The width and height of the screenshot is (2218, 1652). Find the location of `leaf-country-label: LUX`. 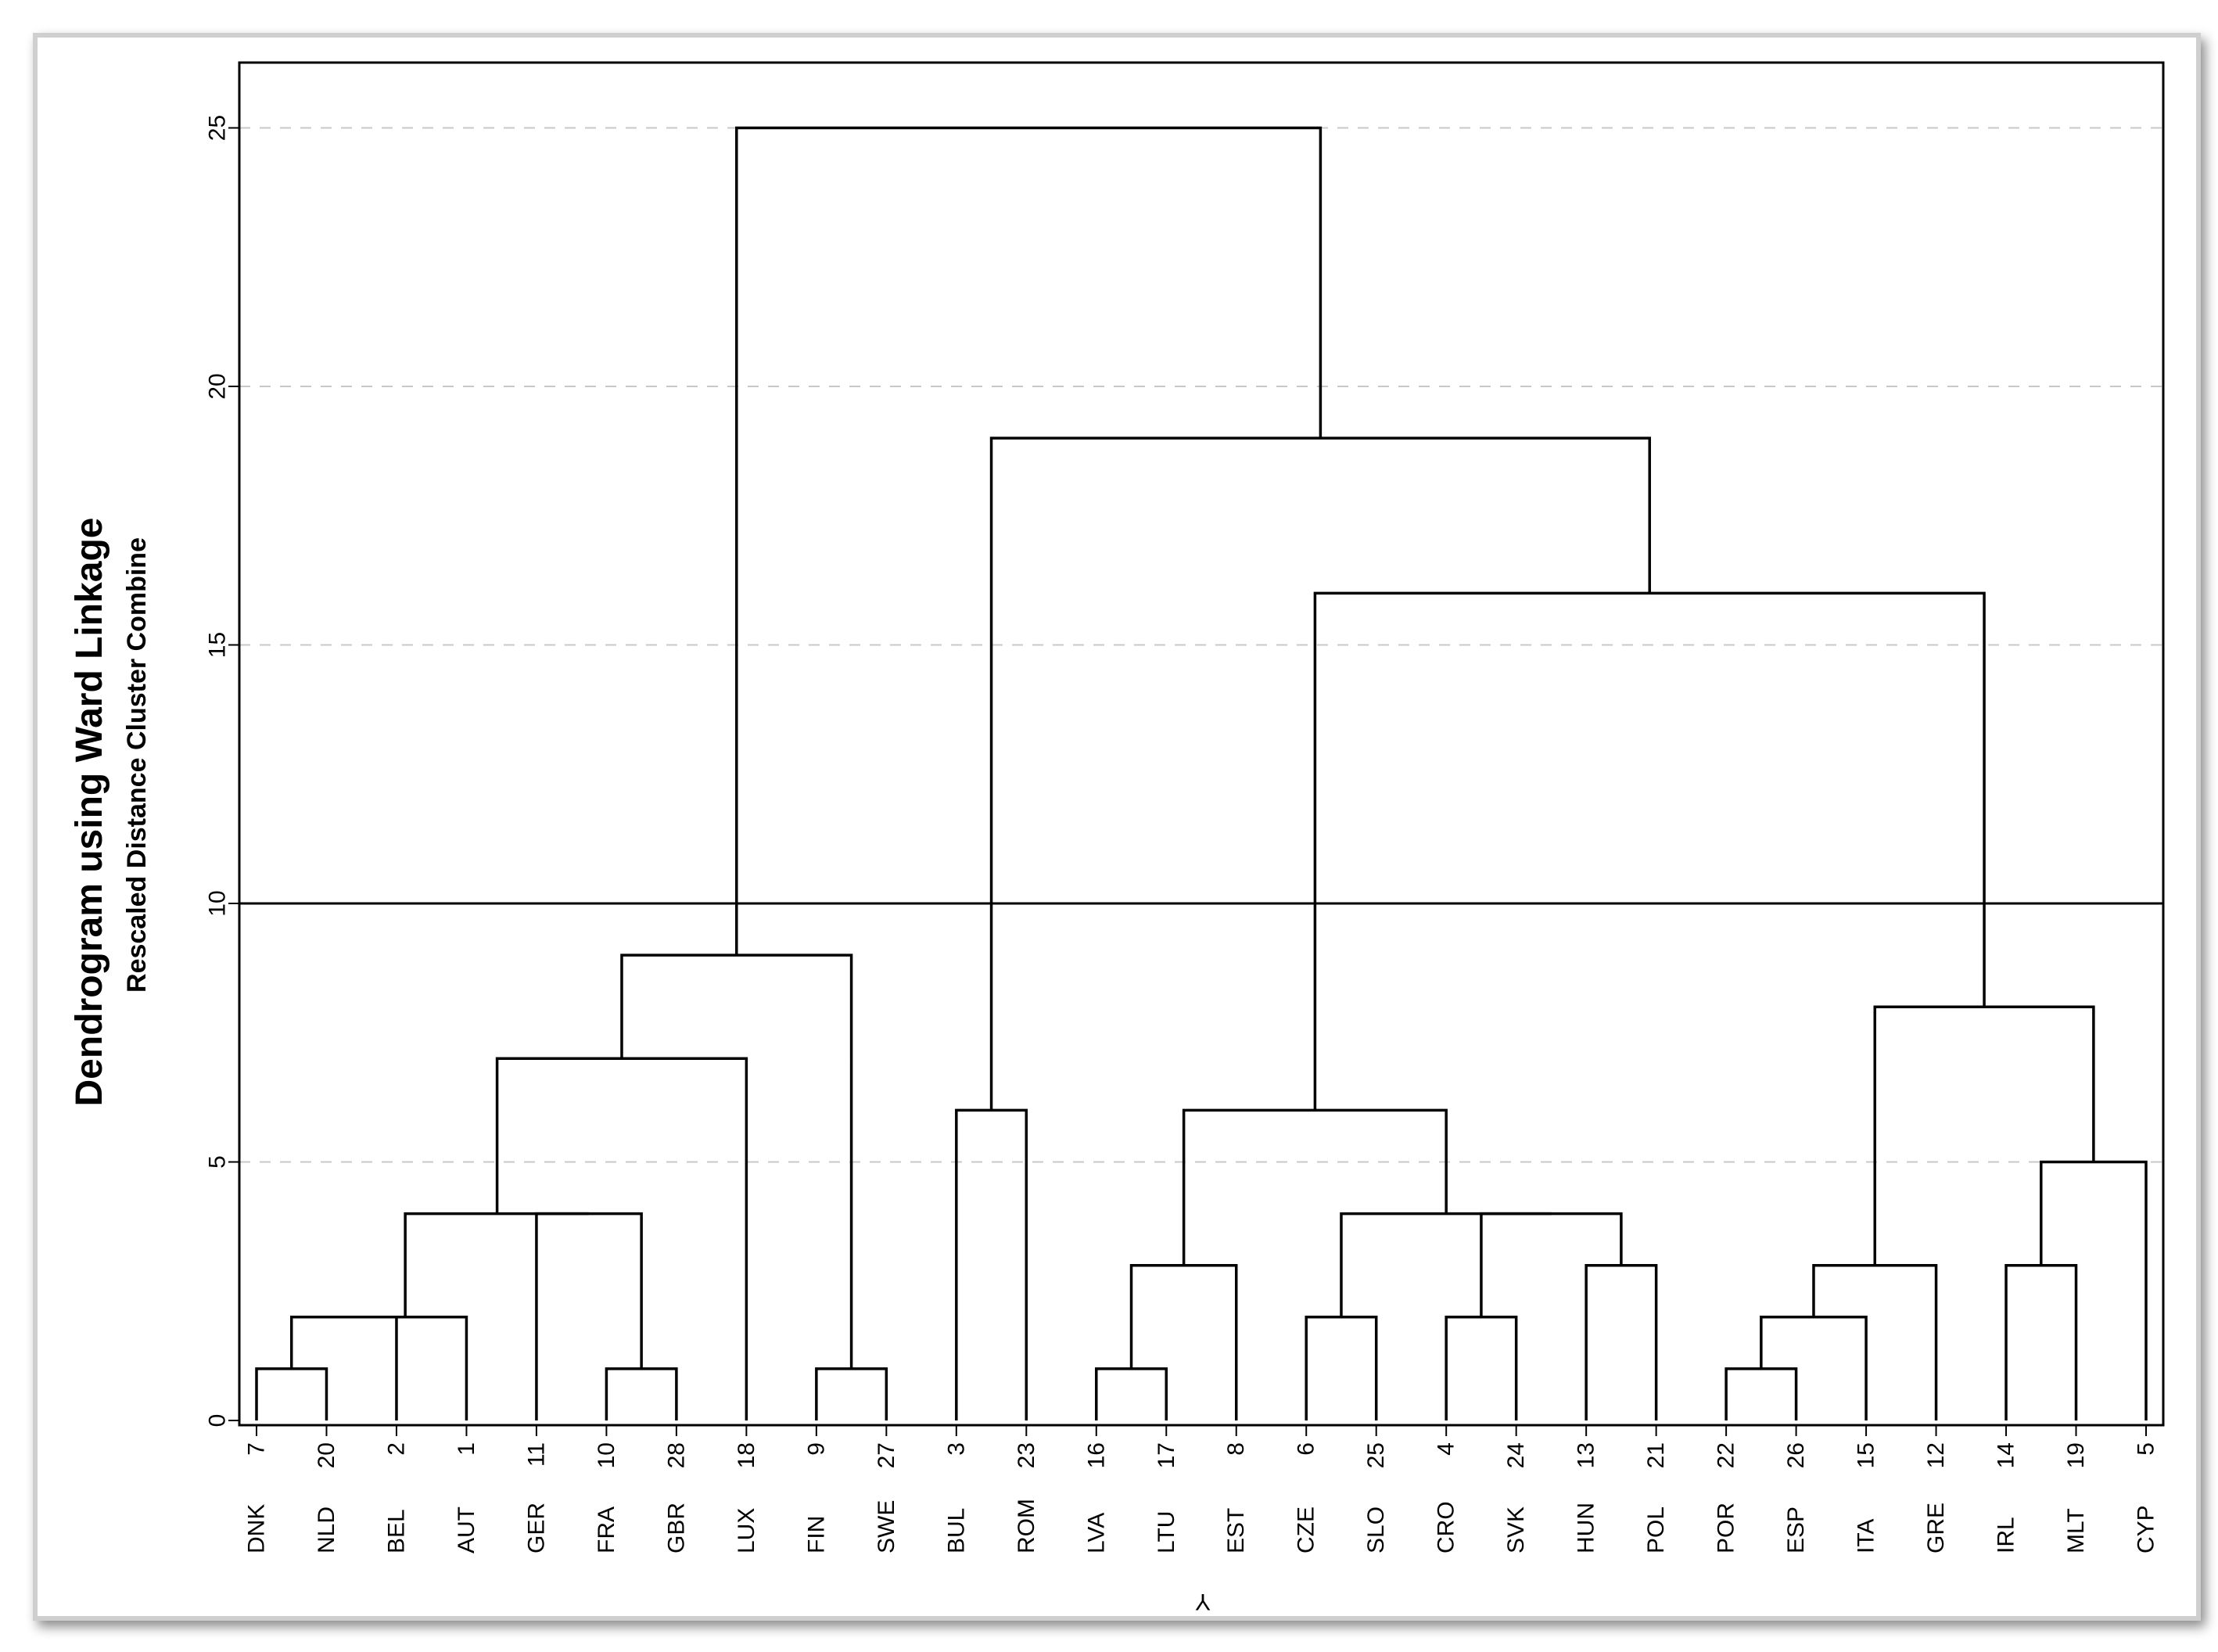

leaf-country-label: LUX is located at coordinates (747, 1530).